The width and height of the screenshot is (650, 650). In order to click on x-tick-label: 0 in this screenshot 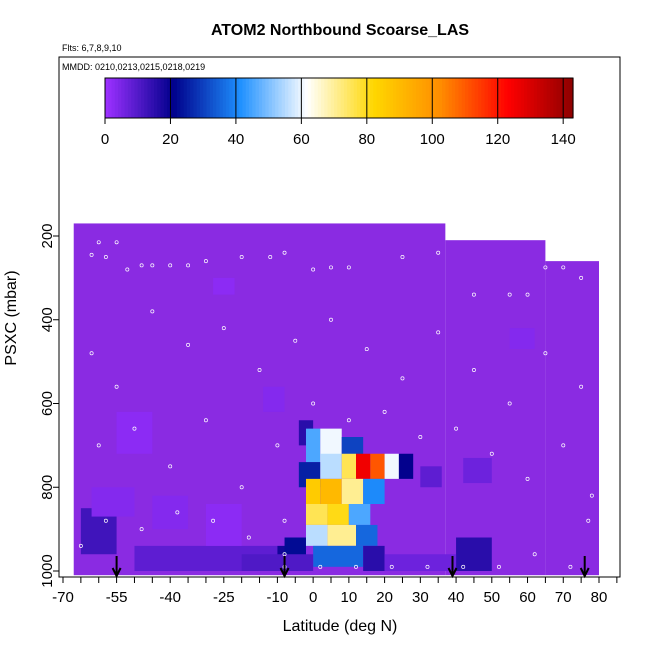, I will do `click(313, 597)`.